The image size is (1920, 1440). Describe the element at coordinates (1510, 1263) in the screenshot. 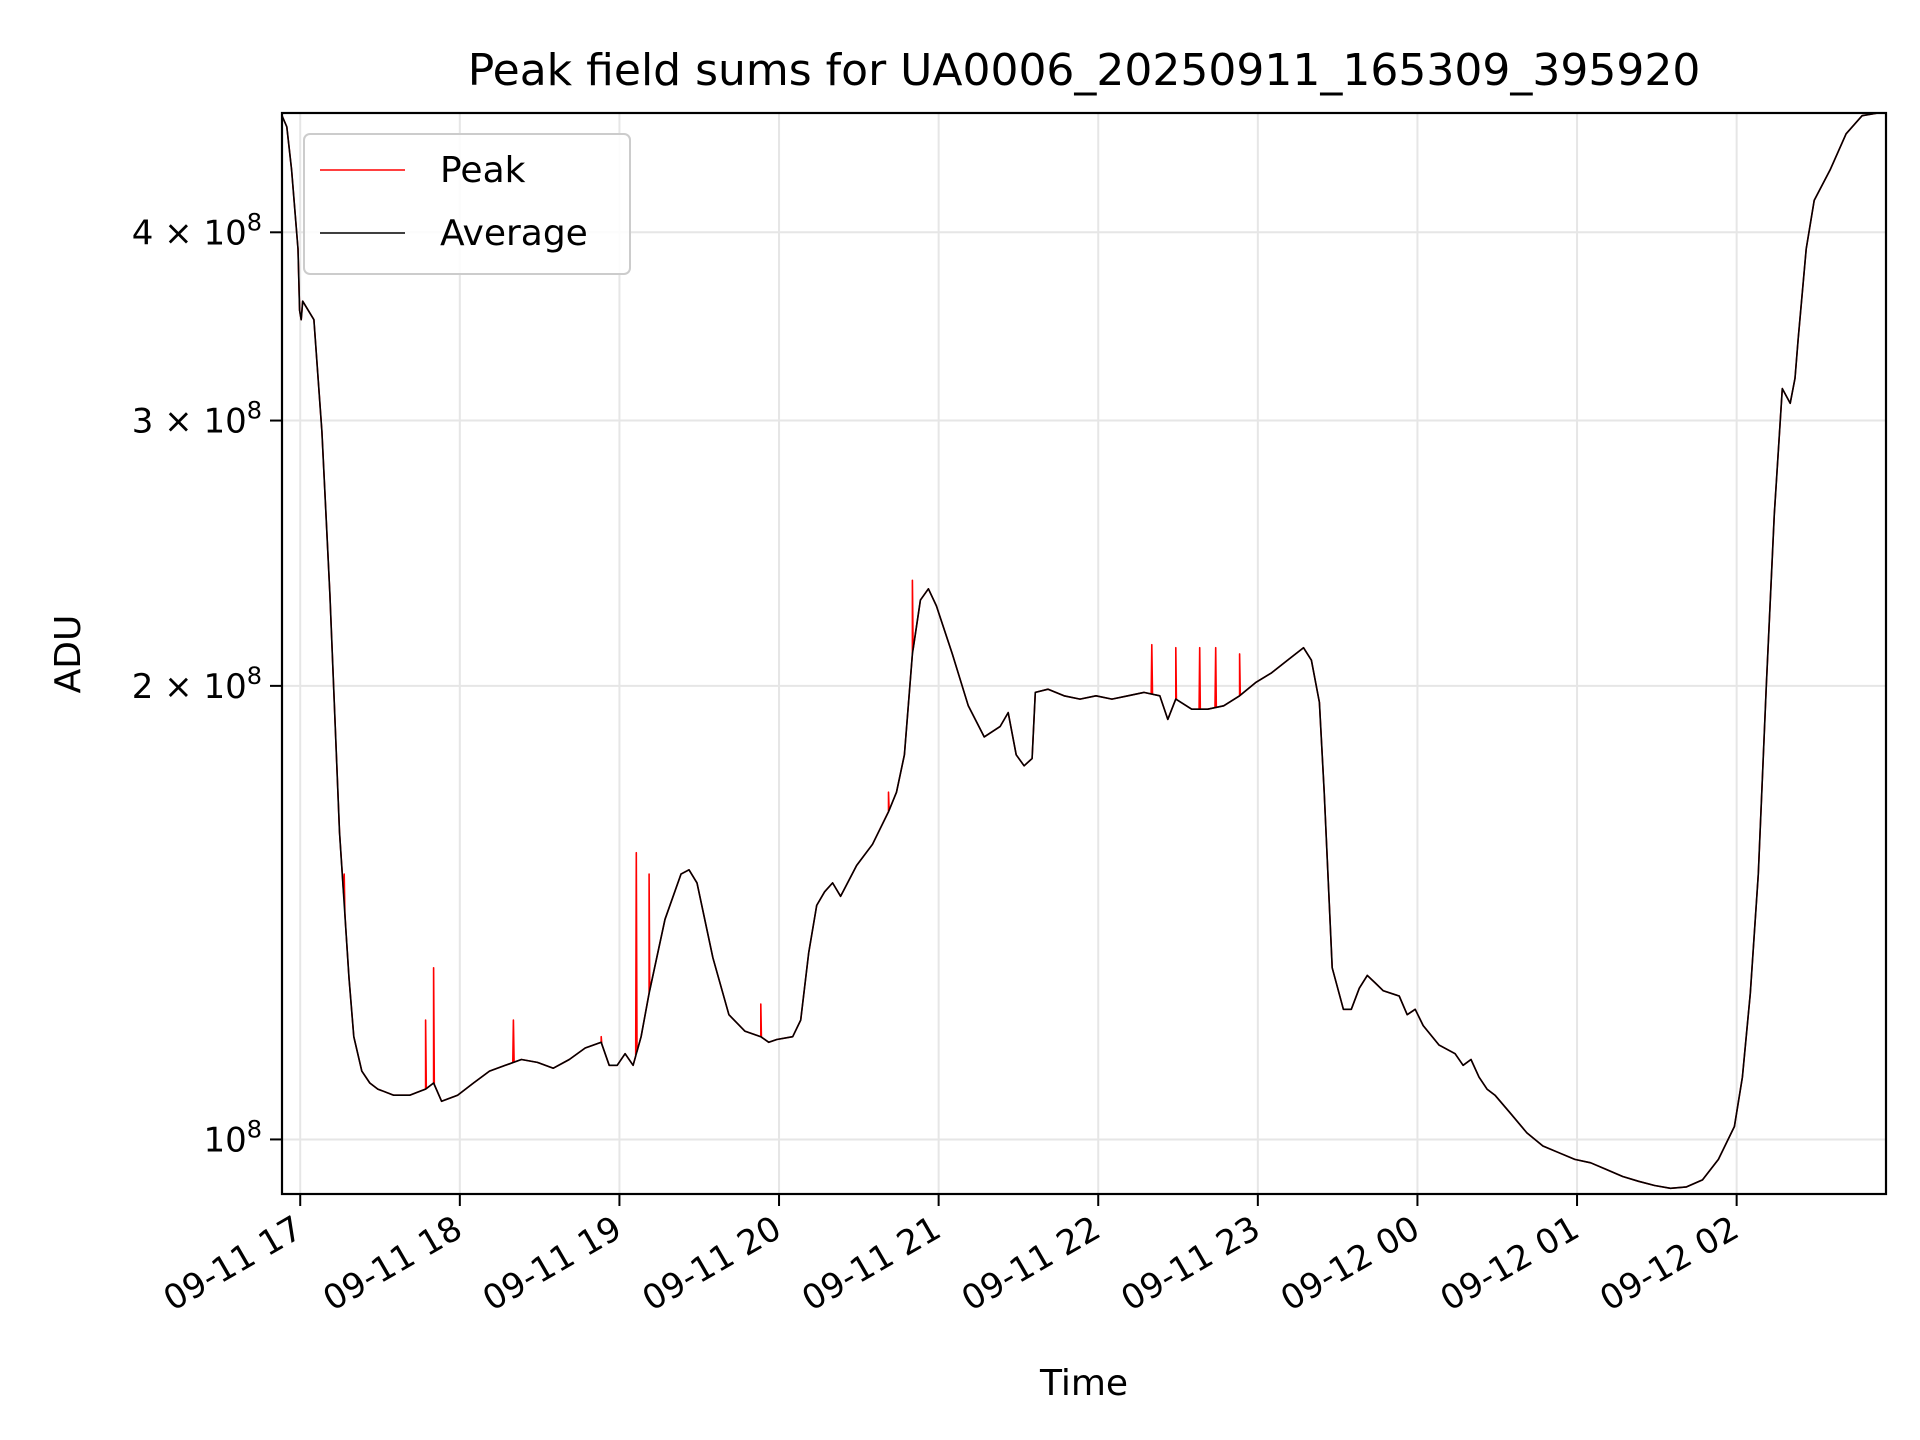

I see `x-tick-label: 09-12 01` at that location.